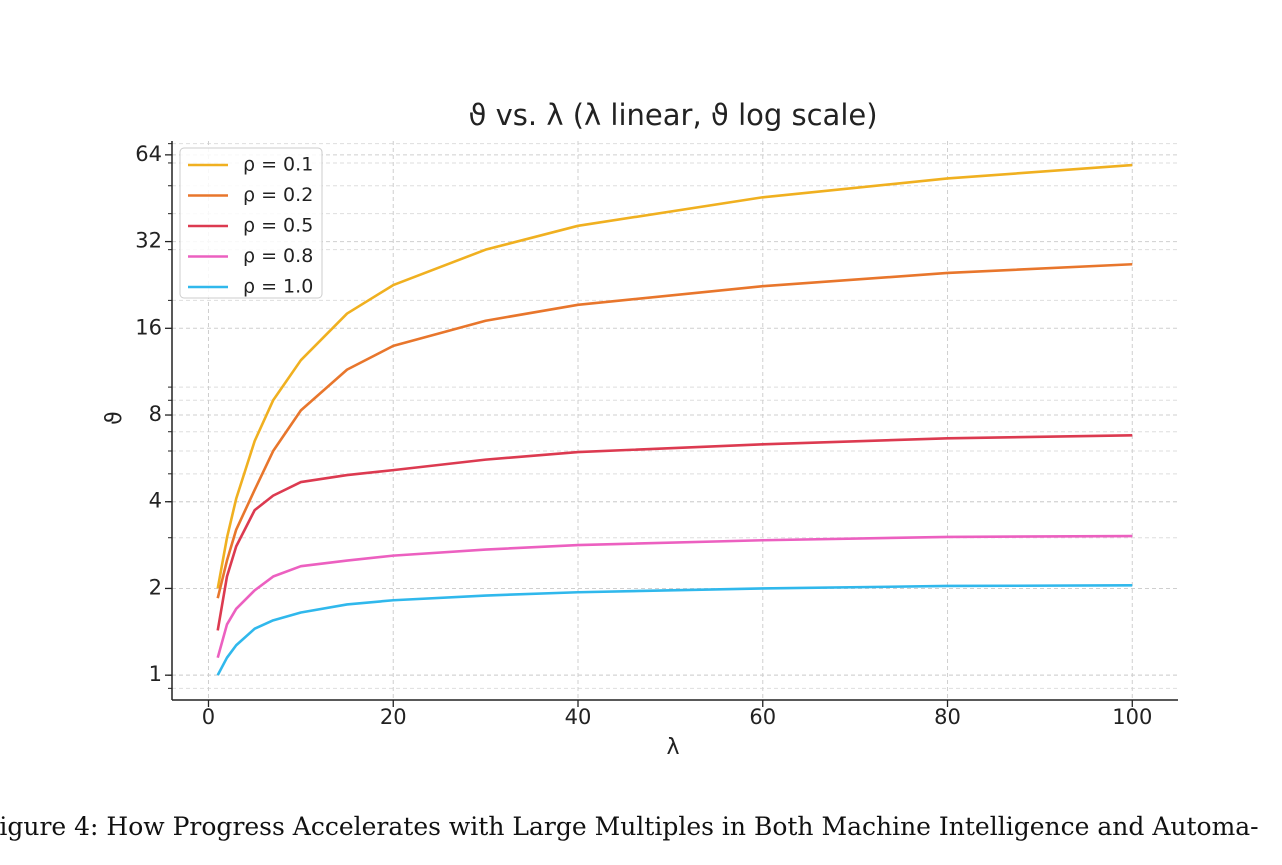  Describe the element at coordinates (148, 154) in the screenshot. I see `y-tick-label: 64` at that location.